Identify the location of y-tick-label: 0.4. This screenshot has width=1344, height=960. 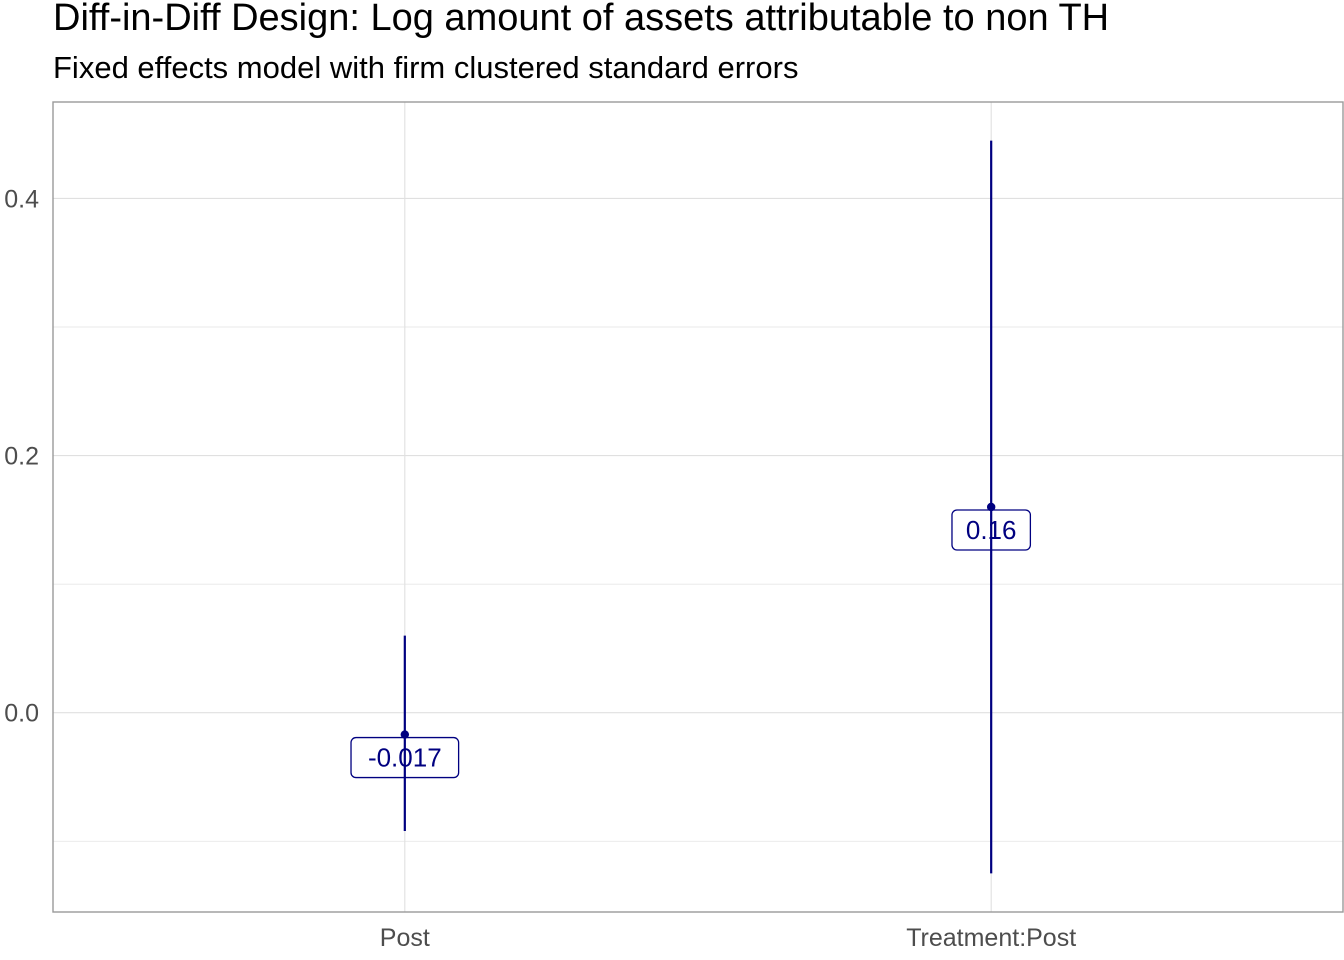
(21, 199).